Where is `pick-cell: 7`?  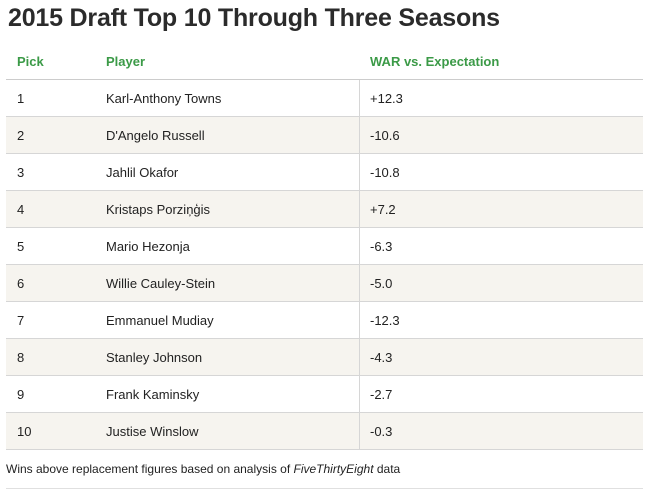
pick-cell: 7 is located at coordinates (21, 320).